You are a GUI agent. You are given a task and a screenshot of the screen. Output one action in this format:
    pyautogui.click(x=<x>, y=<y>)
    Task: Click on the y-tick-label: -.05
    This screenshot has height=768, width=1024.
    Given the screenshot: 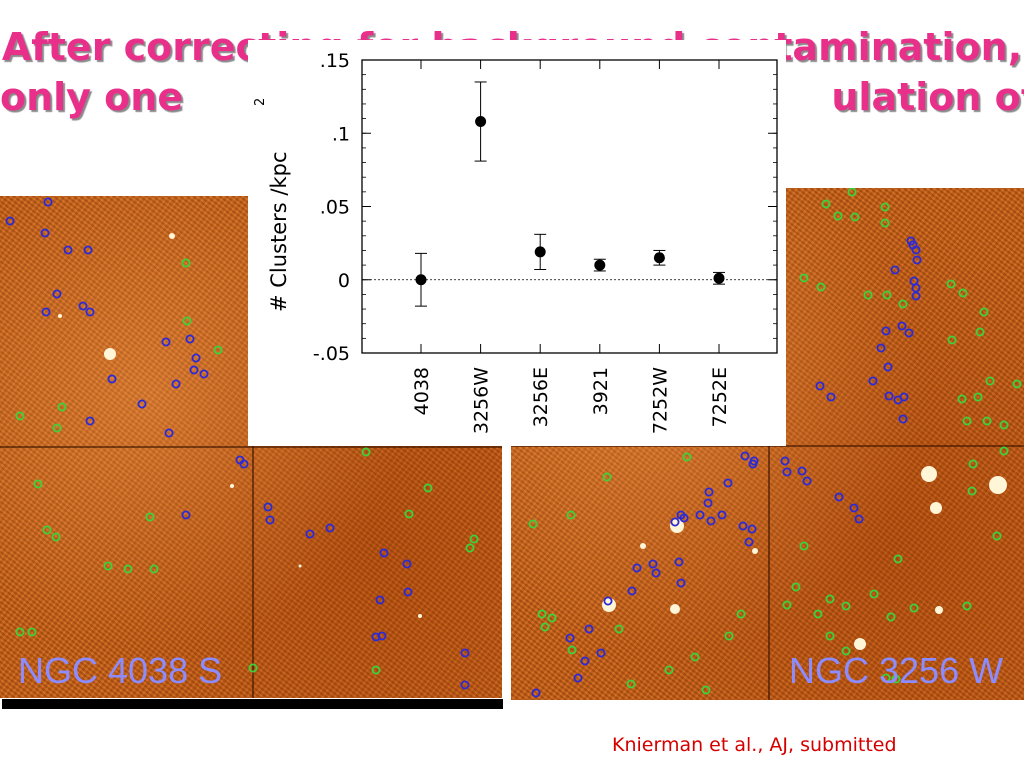 What is the action you would take?
    pyautogui.click(x=331, y=354)
    